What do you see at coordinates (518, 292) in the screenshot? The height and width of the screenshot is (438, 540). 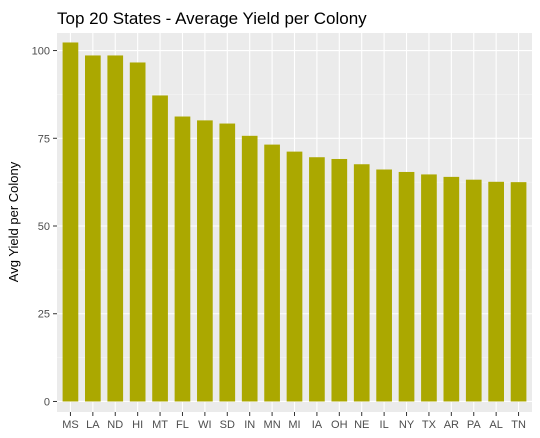 I see `bar-TN` at bounding box center [518, 292].